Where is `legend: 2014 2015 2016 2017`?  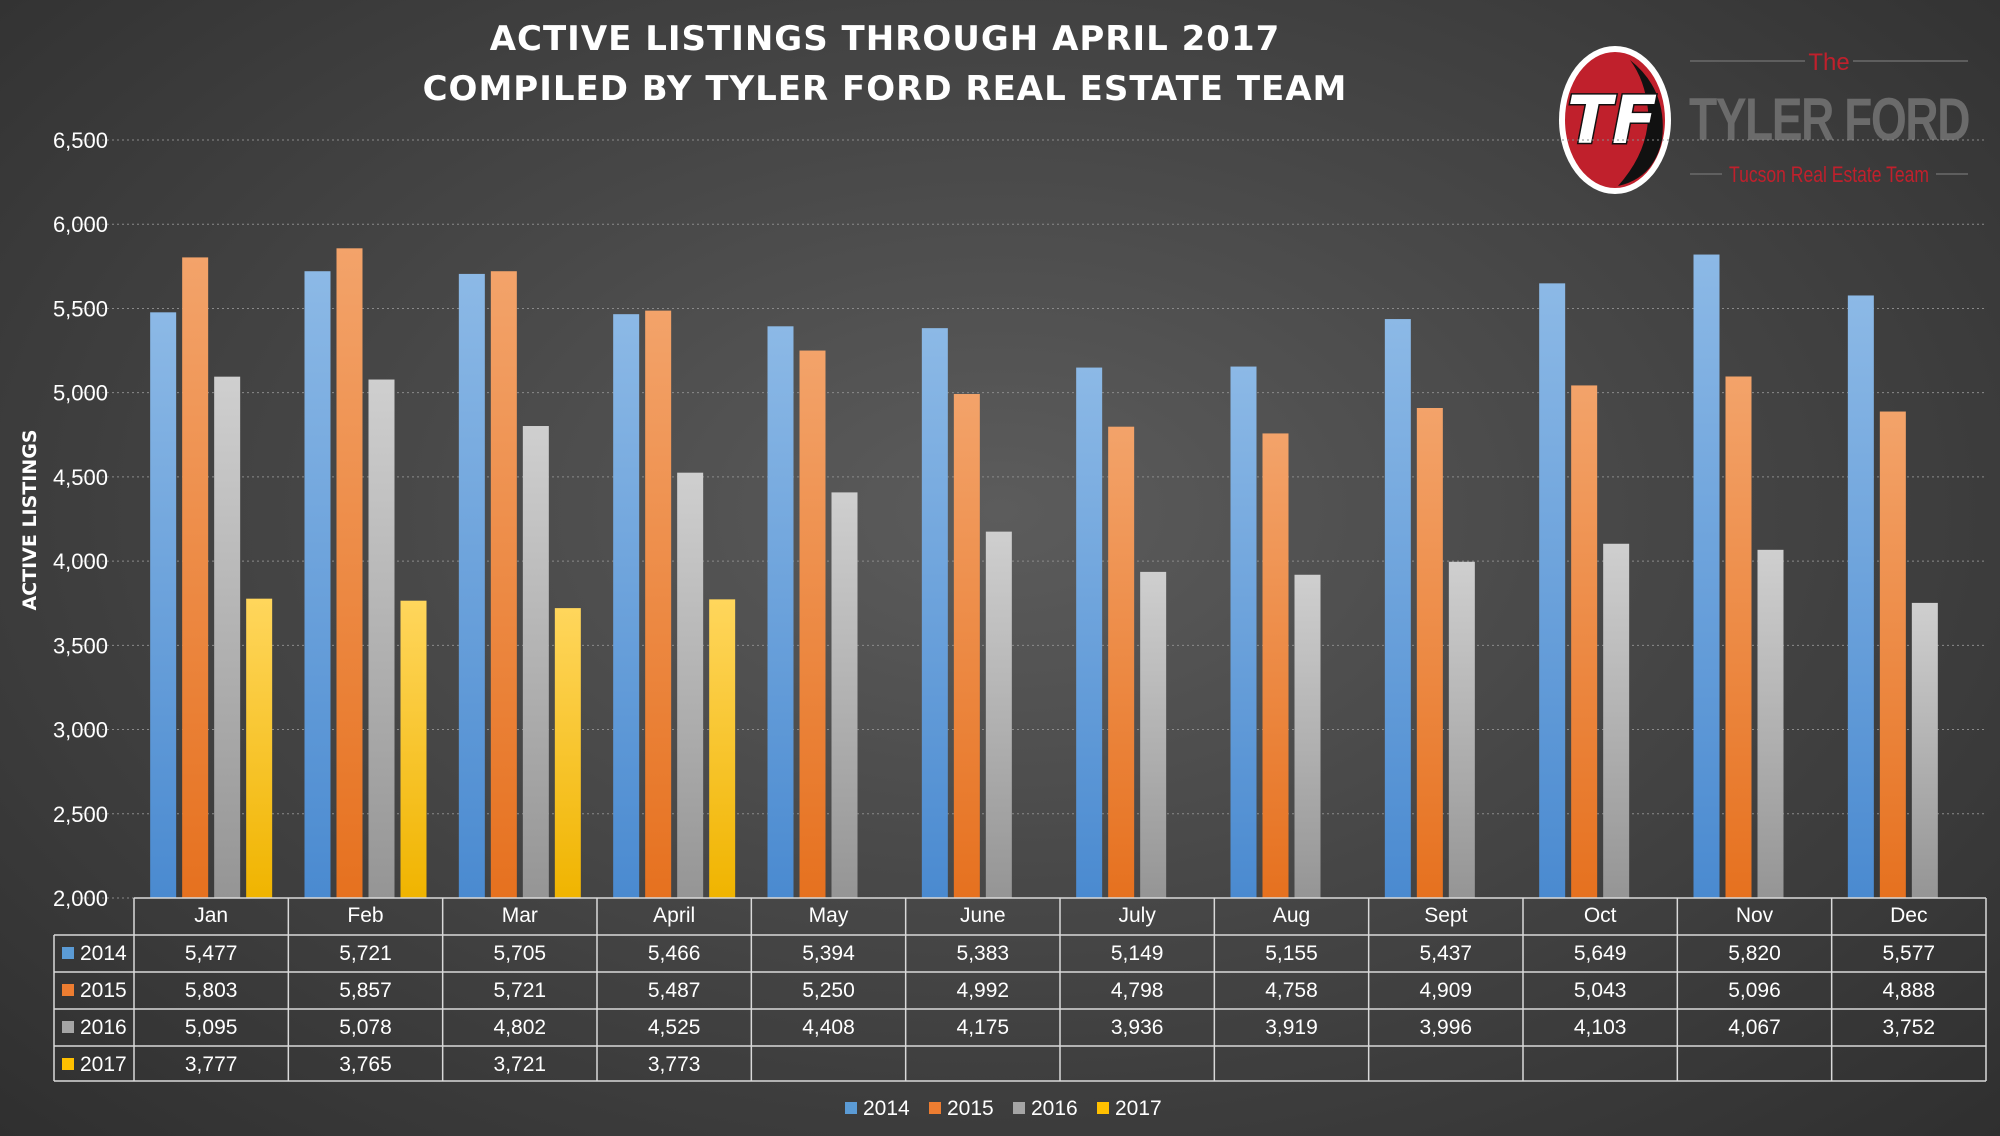
legend: 2014 2015 2016 2017 is located at coordinates (1003, 1108).